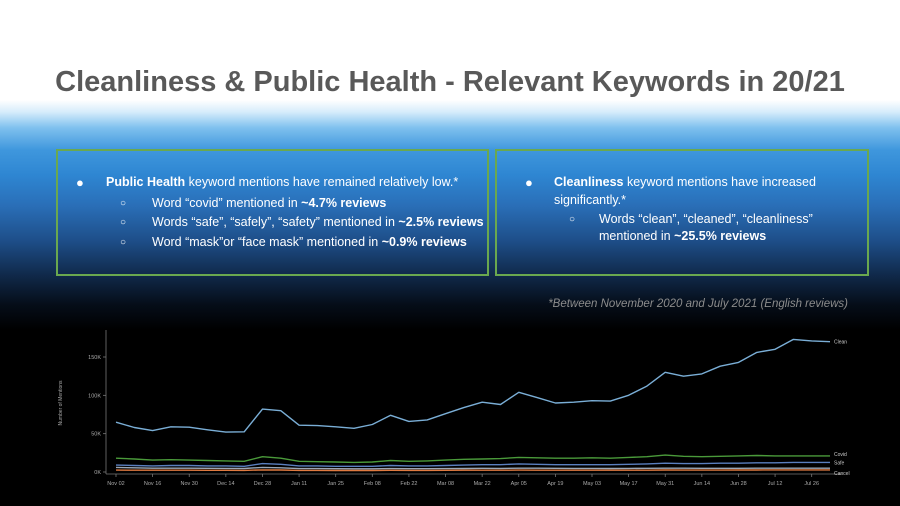  I want to click on x-tick-label: Feb 22, so click(408, 484).